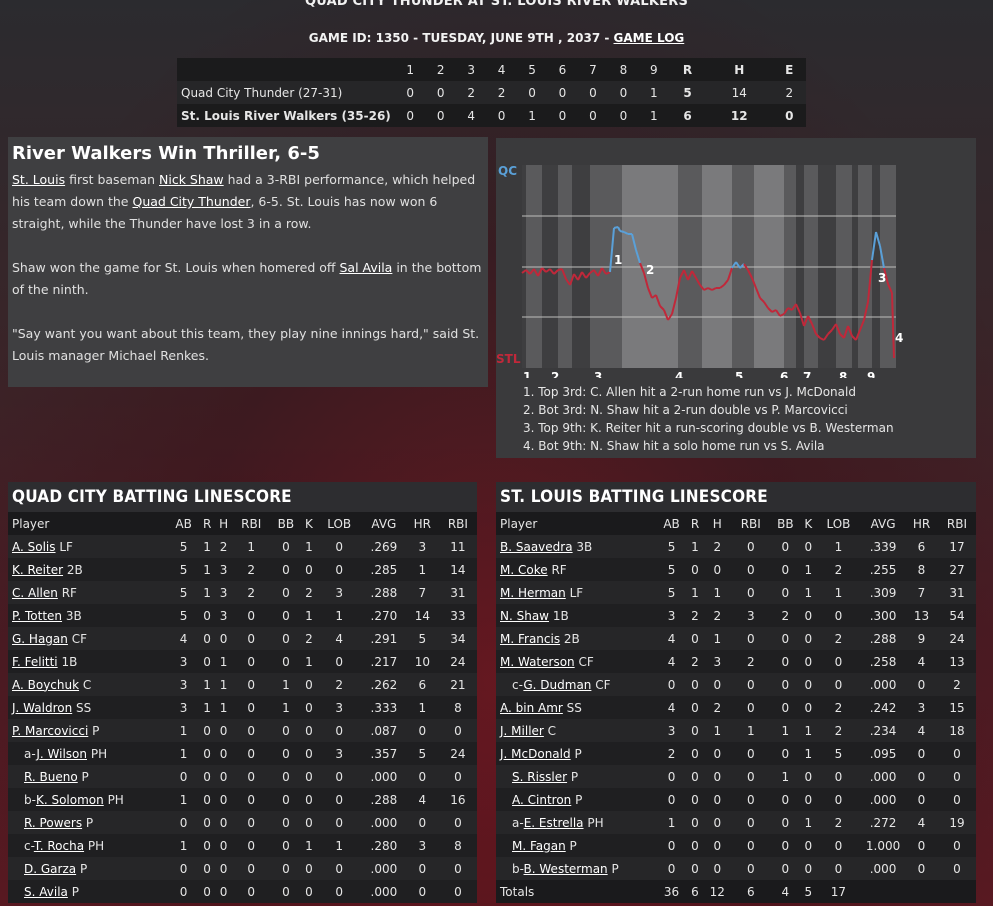  What do you see at coordinates (649, 38) in the screenshot?
I see `game-log-link: GAME LOG` at bounding box center [649, 38].